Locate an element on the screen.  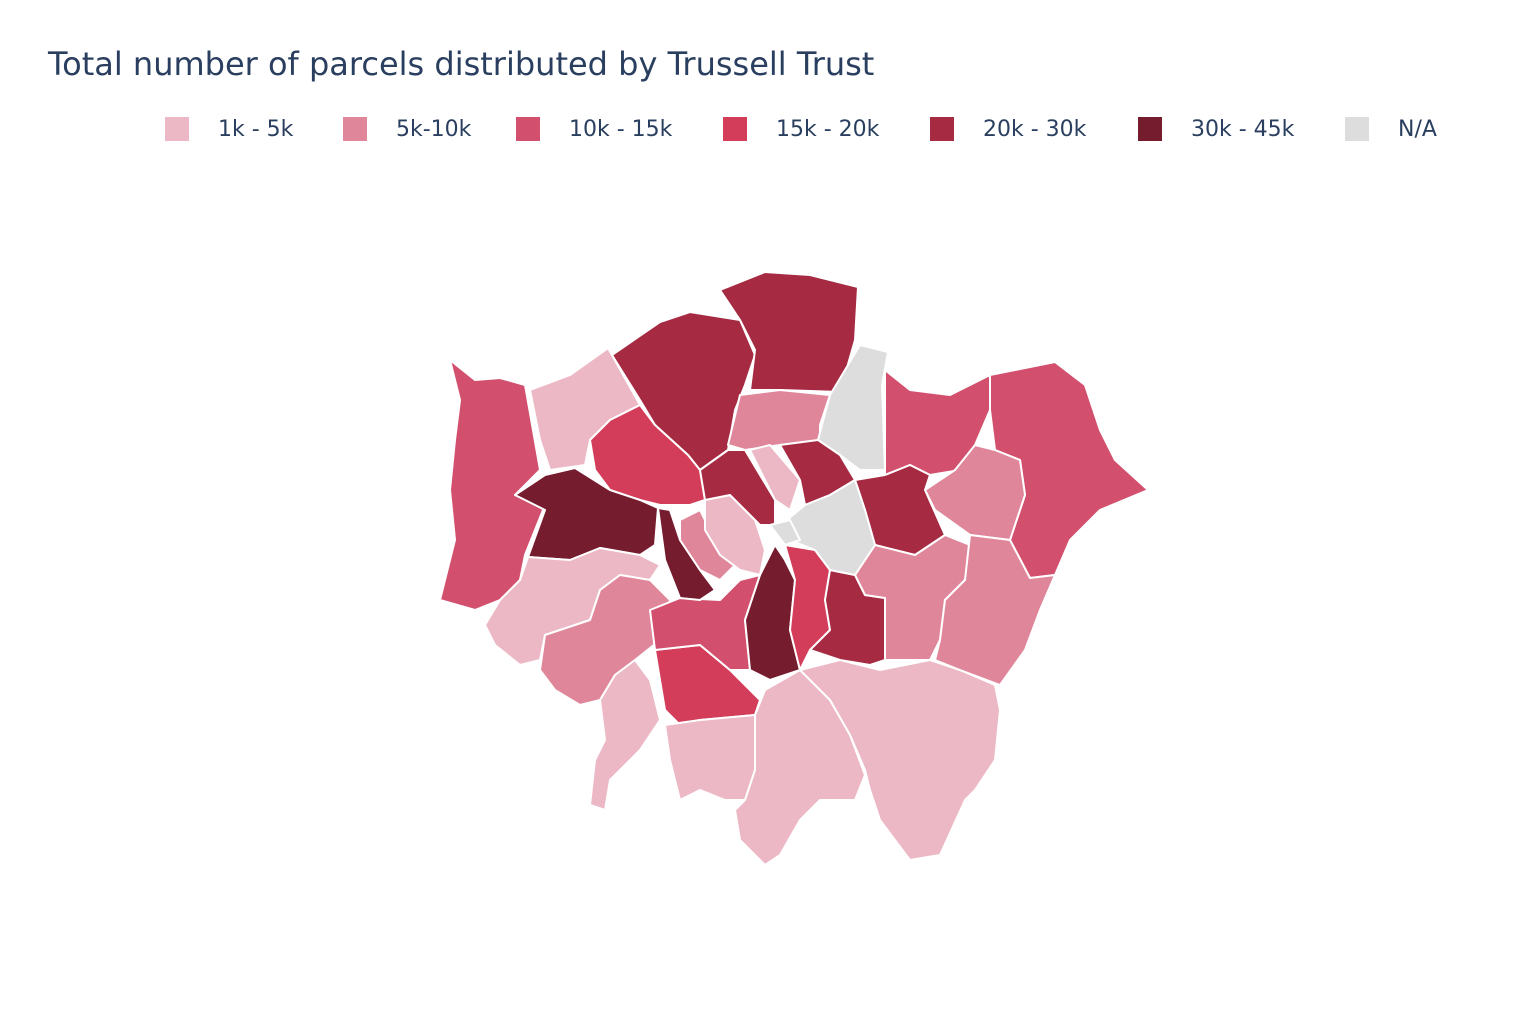
legend-label: 5k-10k is located at coordinates (434, 129).